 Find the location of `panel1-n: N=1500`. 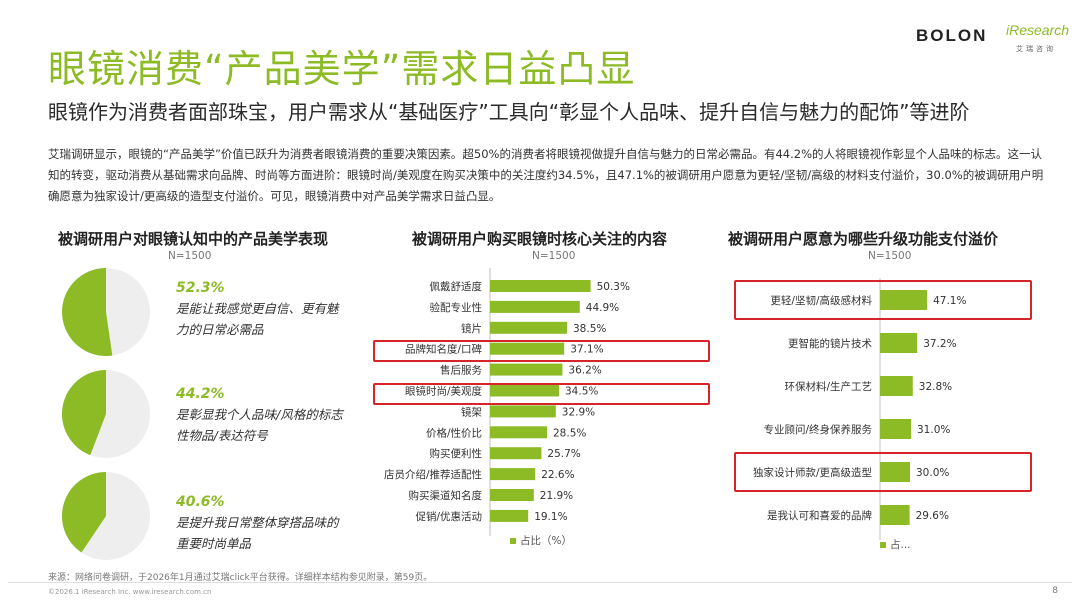

panel1-n: N=1500 is located at coordinates (190, 256).